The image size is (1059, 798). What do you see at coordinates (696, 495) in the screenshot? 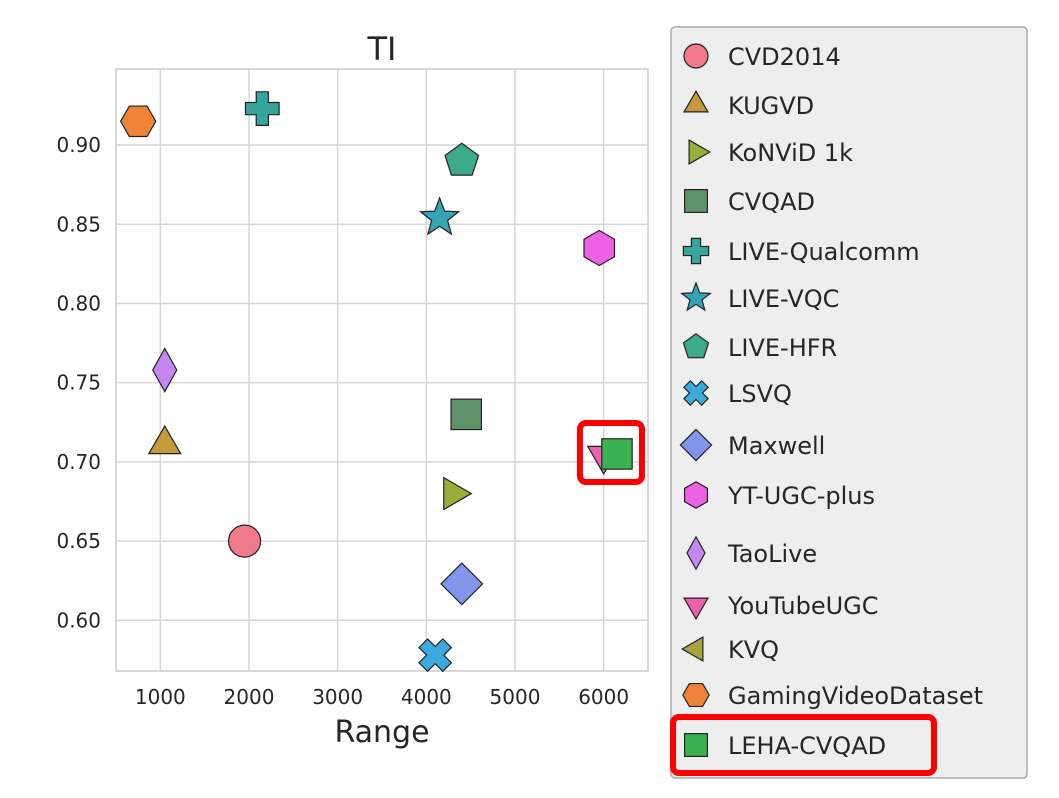
I see `legend-marker-yt-ugc-plus` at bounding box center [696, 495].